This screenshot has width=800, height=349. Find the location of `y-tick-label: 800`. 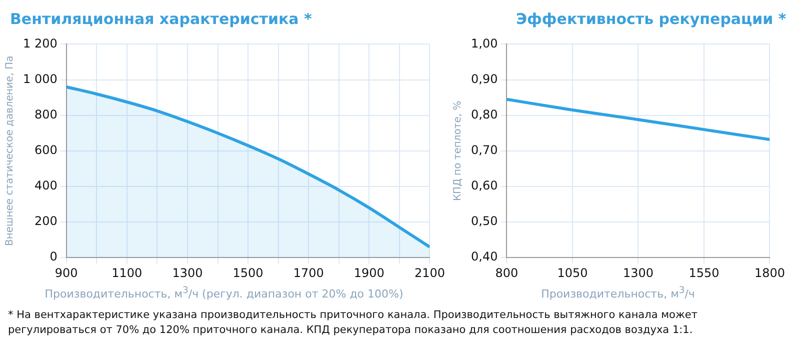

y-tick-label: 800 is located at coordinates (46, 114).